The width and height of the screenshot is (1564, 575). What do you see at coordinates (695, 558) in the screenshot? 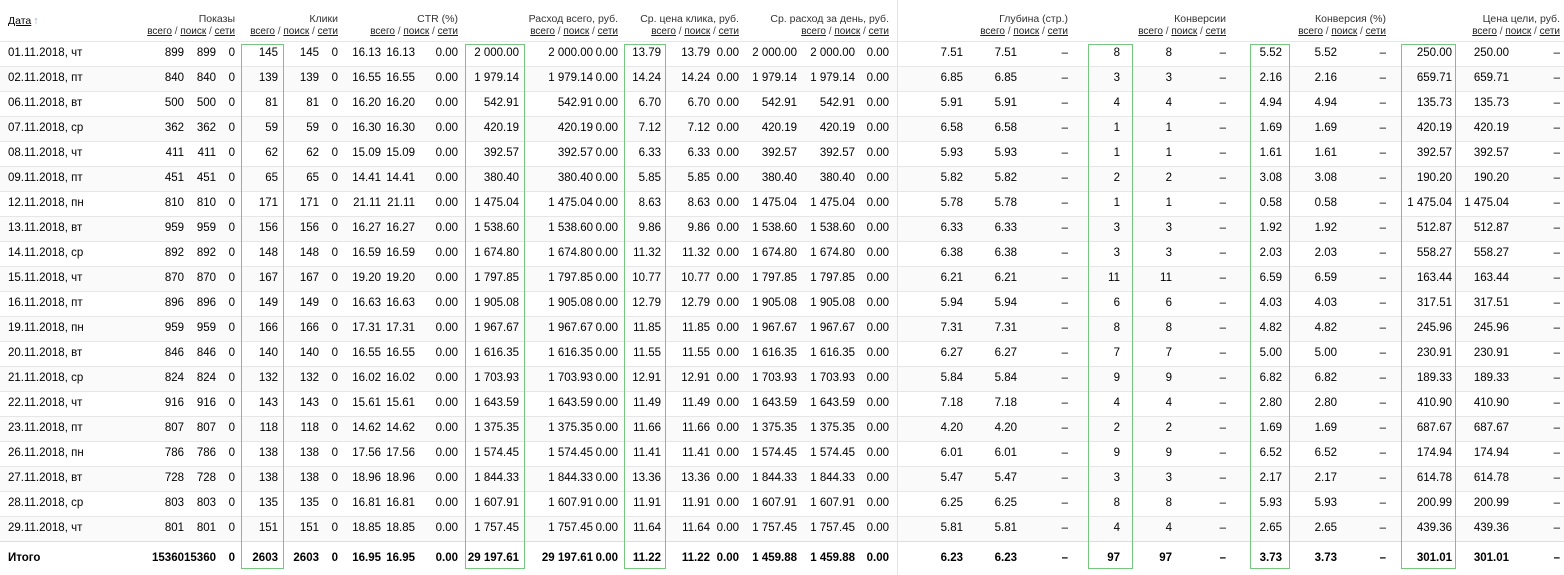
I see `total-value-cell: 11.22` at bounding box center [695, 558].